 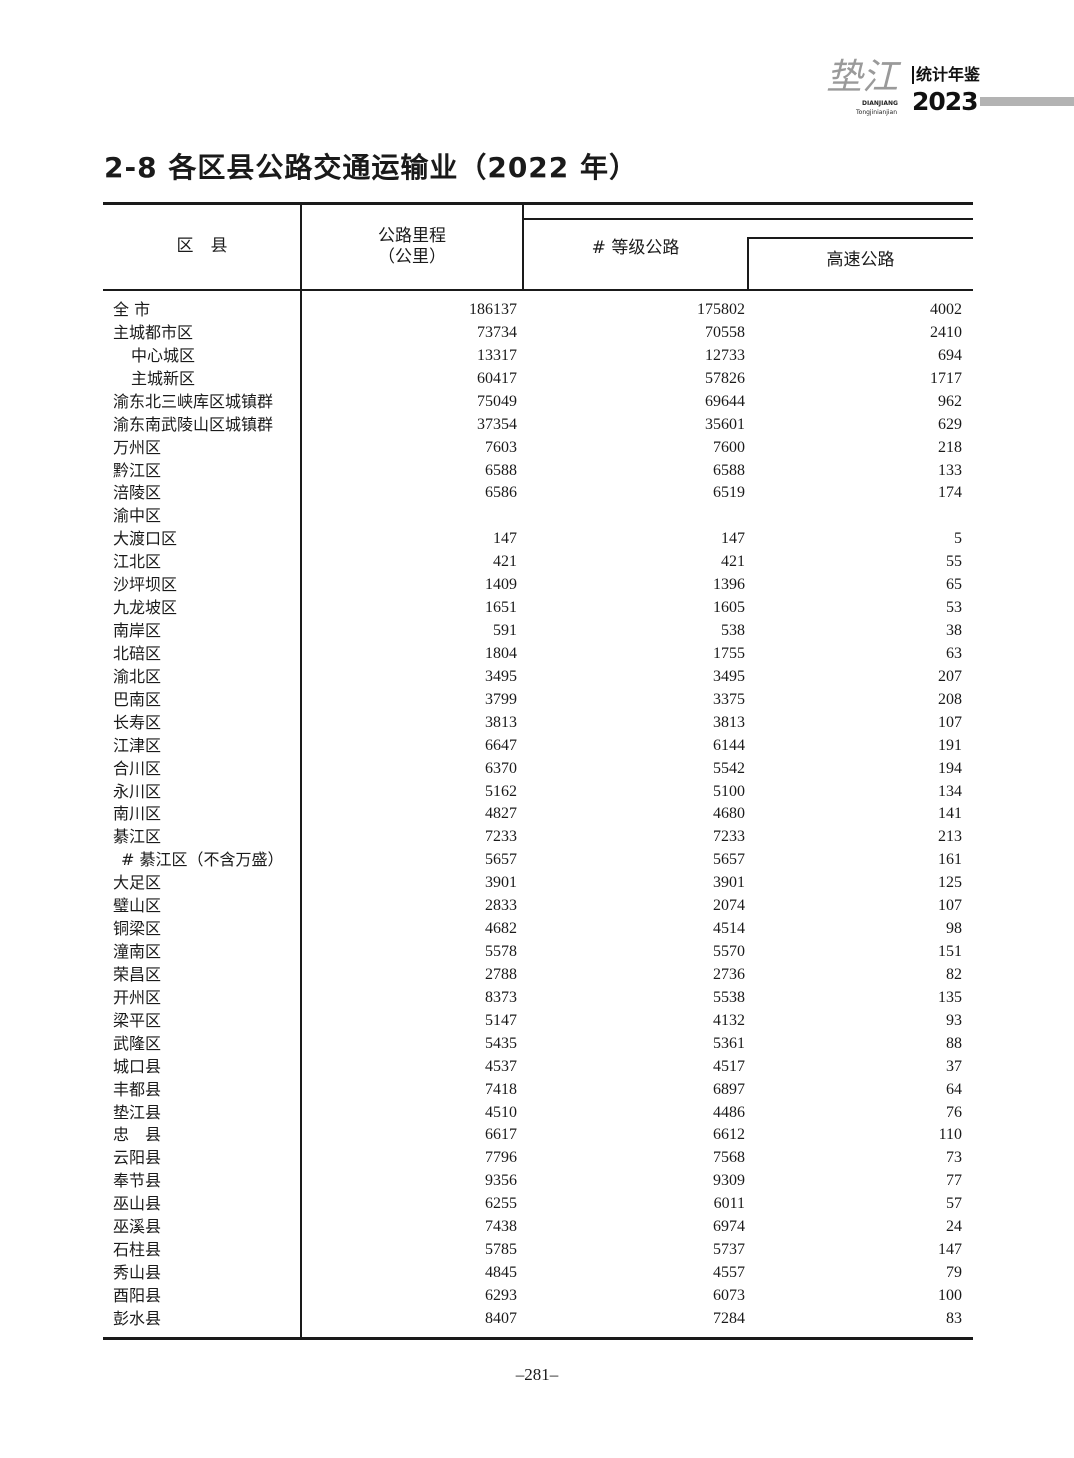 What do you see at coordinates (729, 814) in the screenshot?
I see `graded-road-cell: 4680` at bounding box center [729, 814].